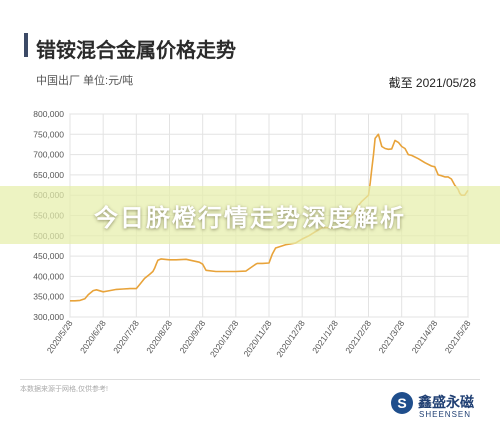 The image size is (500, 428). What do you see at coordinates (290, 338) in the screenshot?
I see `x-tick-label: 2020/12/28` at bounding box center [290, 338].